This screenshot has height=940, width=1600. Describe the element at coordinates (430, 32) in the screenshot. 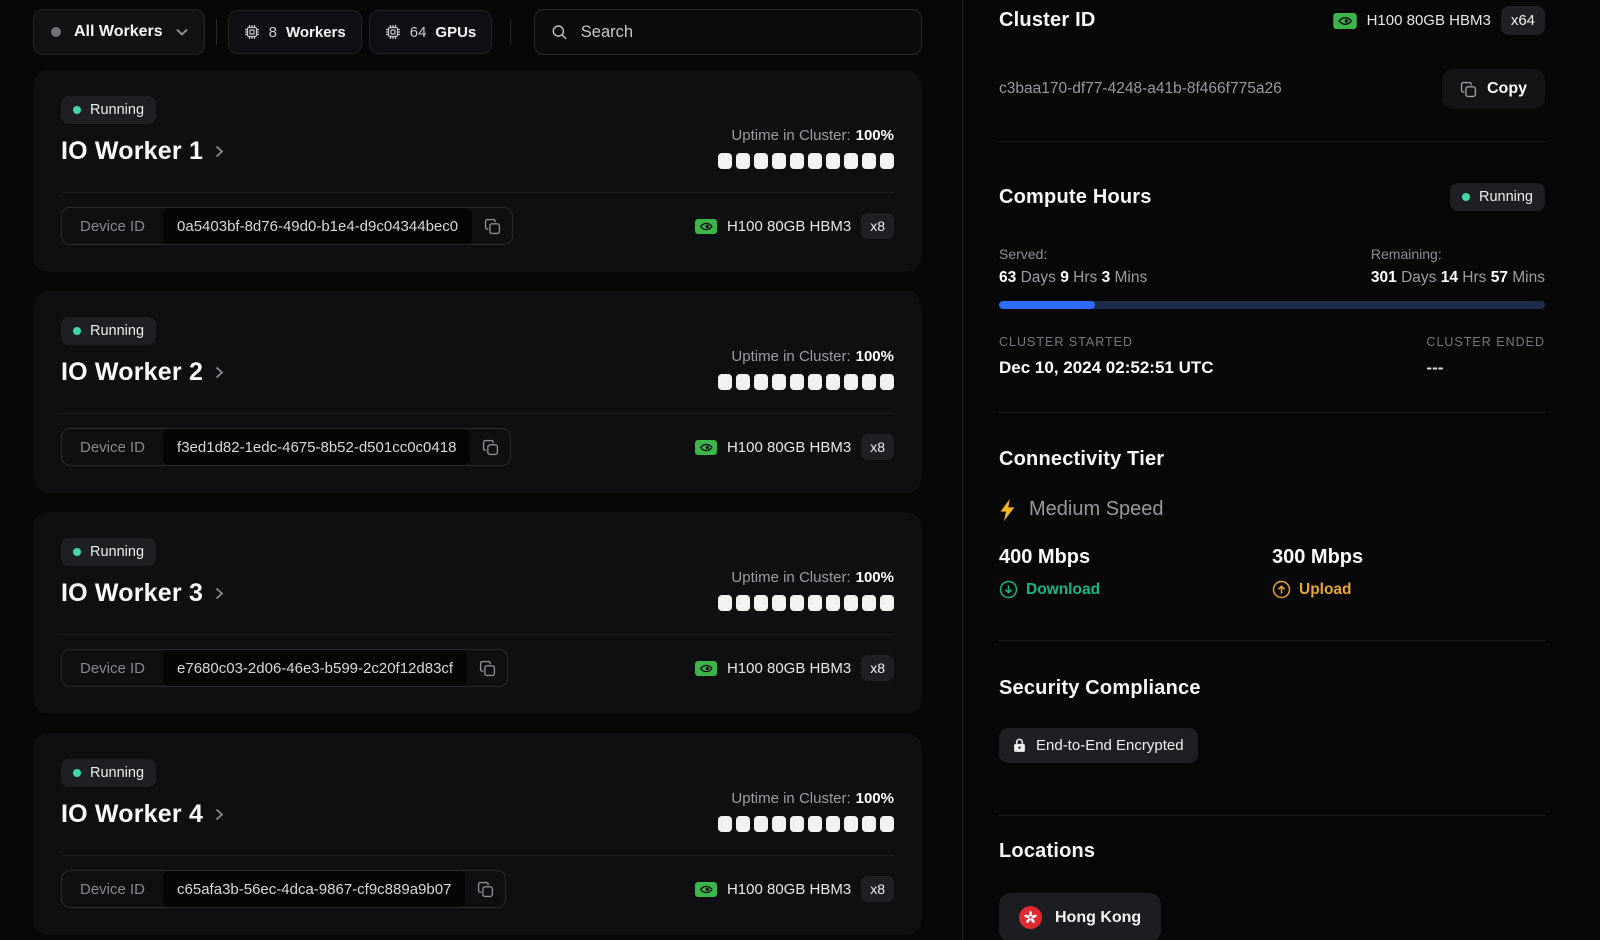

I see `gpus-count-chip: 64 GPUs` at that location.